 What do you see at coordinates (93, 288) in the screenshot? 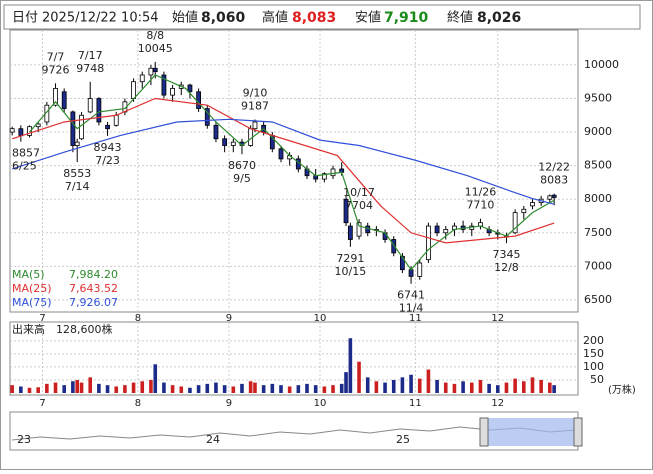
I see `ma-legend-value: 7,643.52` at bounding box center [93, 288].